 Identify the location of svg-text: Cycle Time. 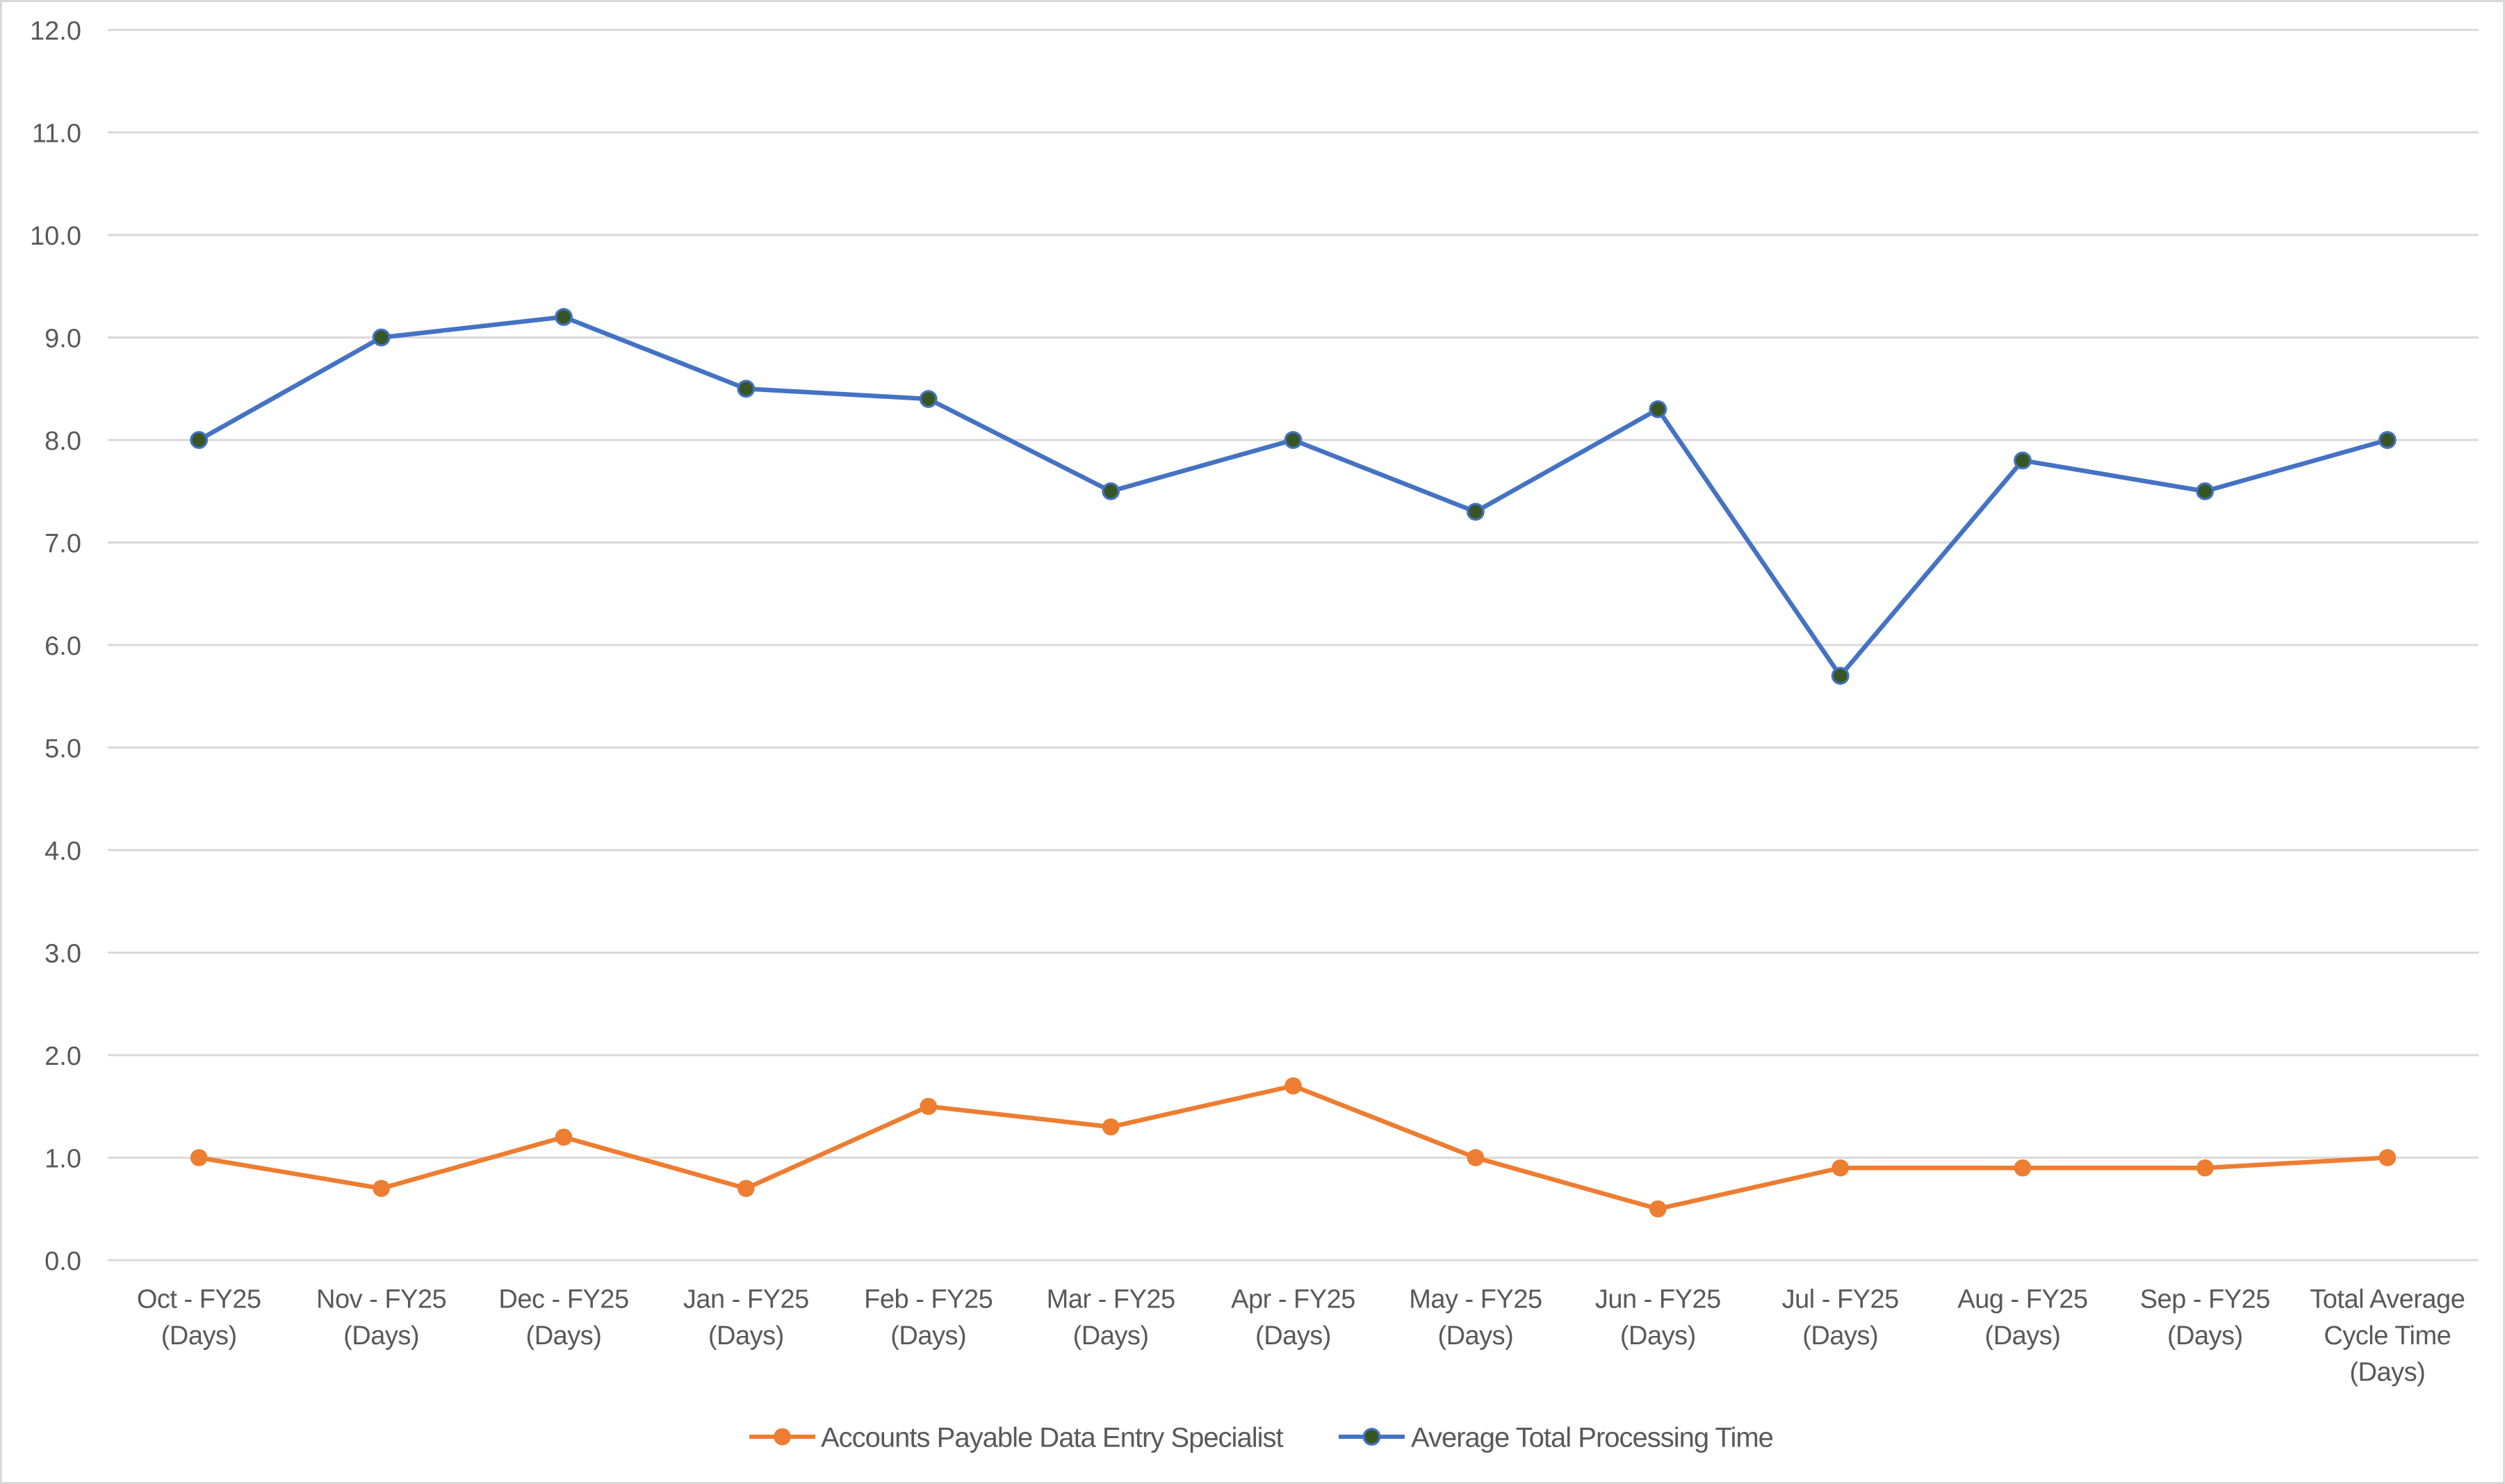
(2387, 1336).